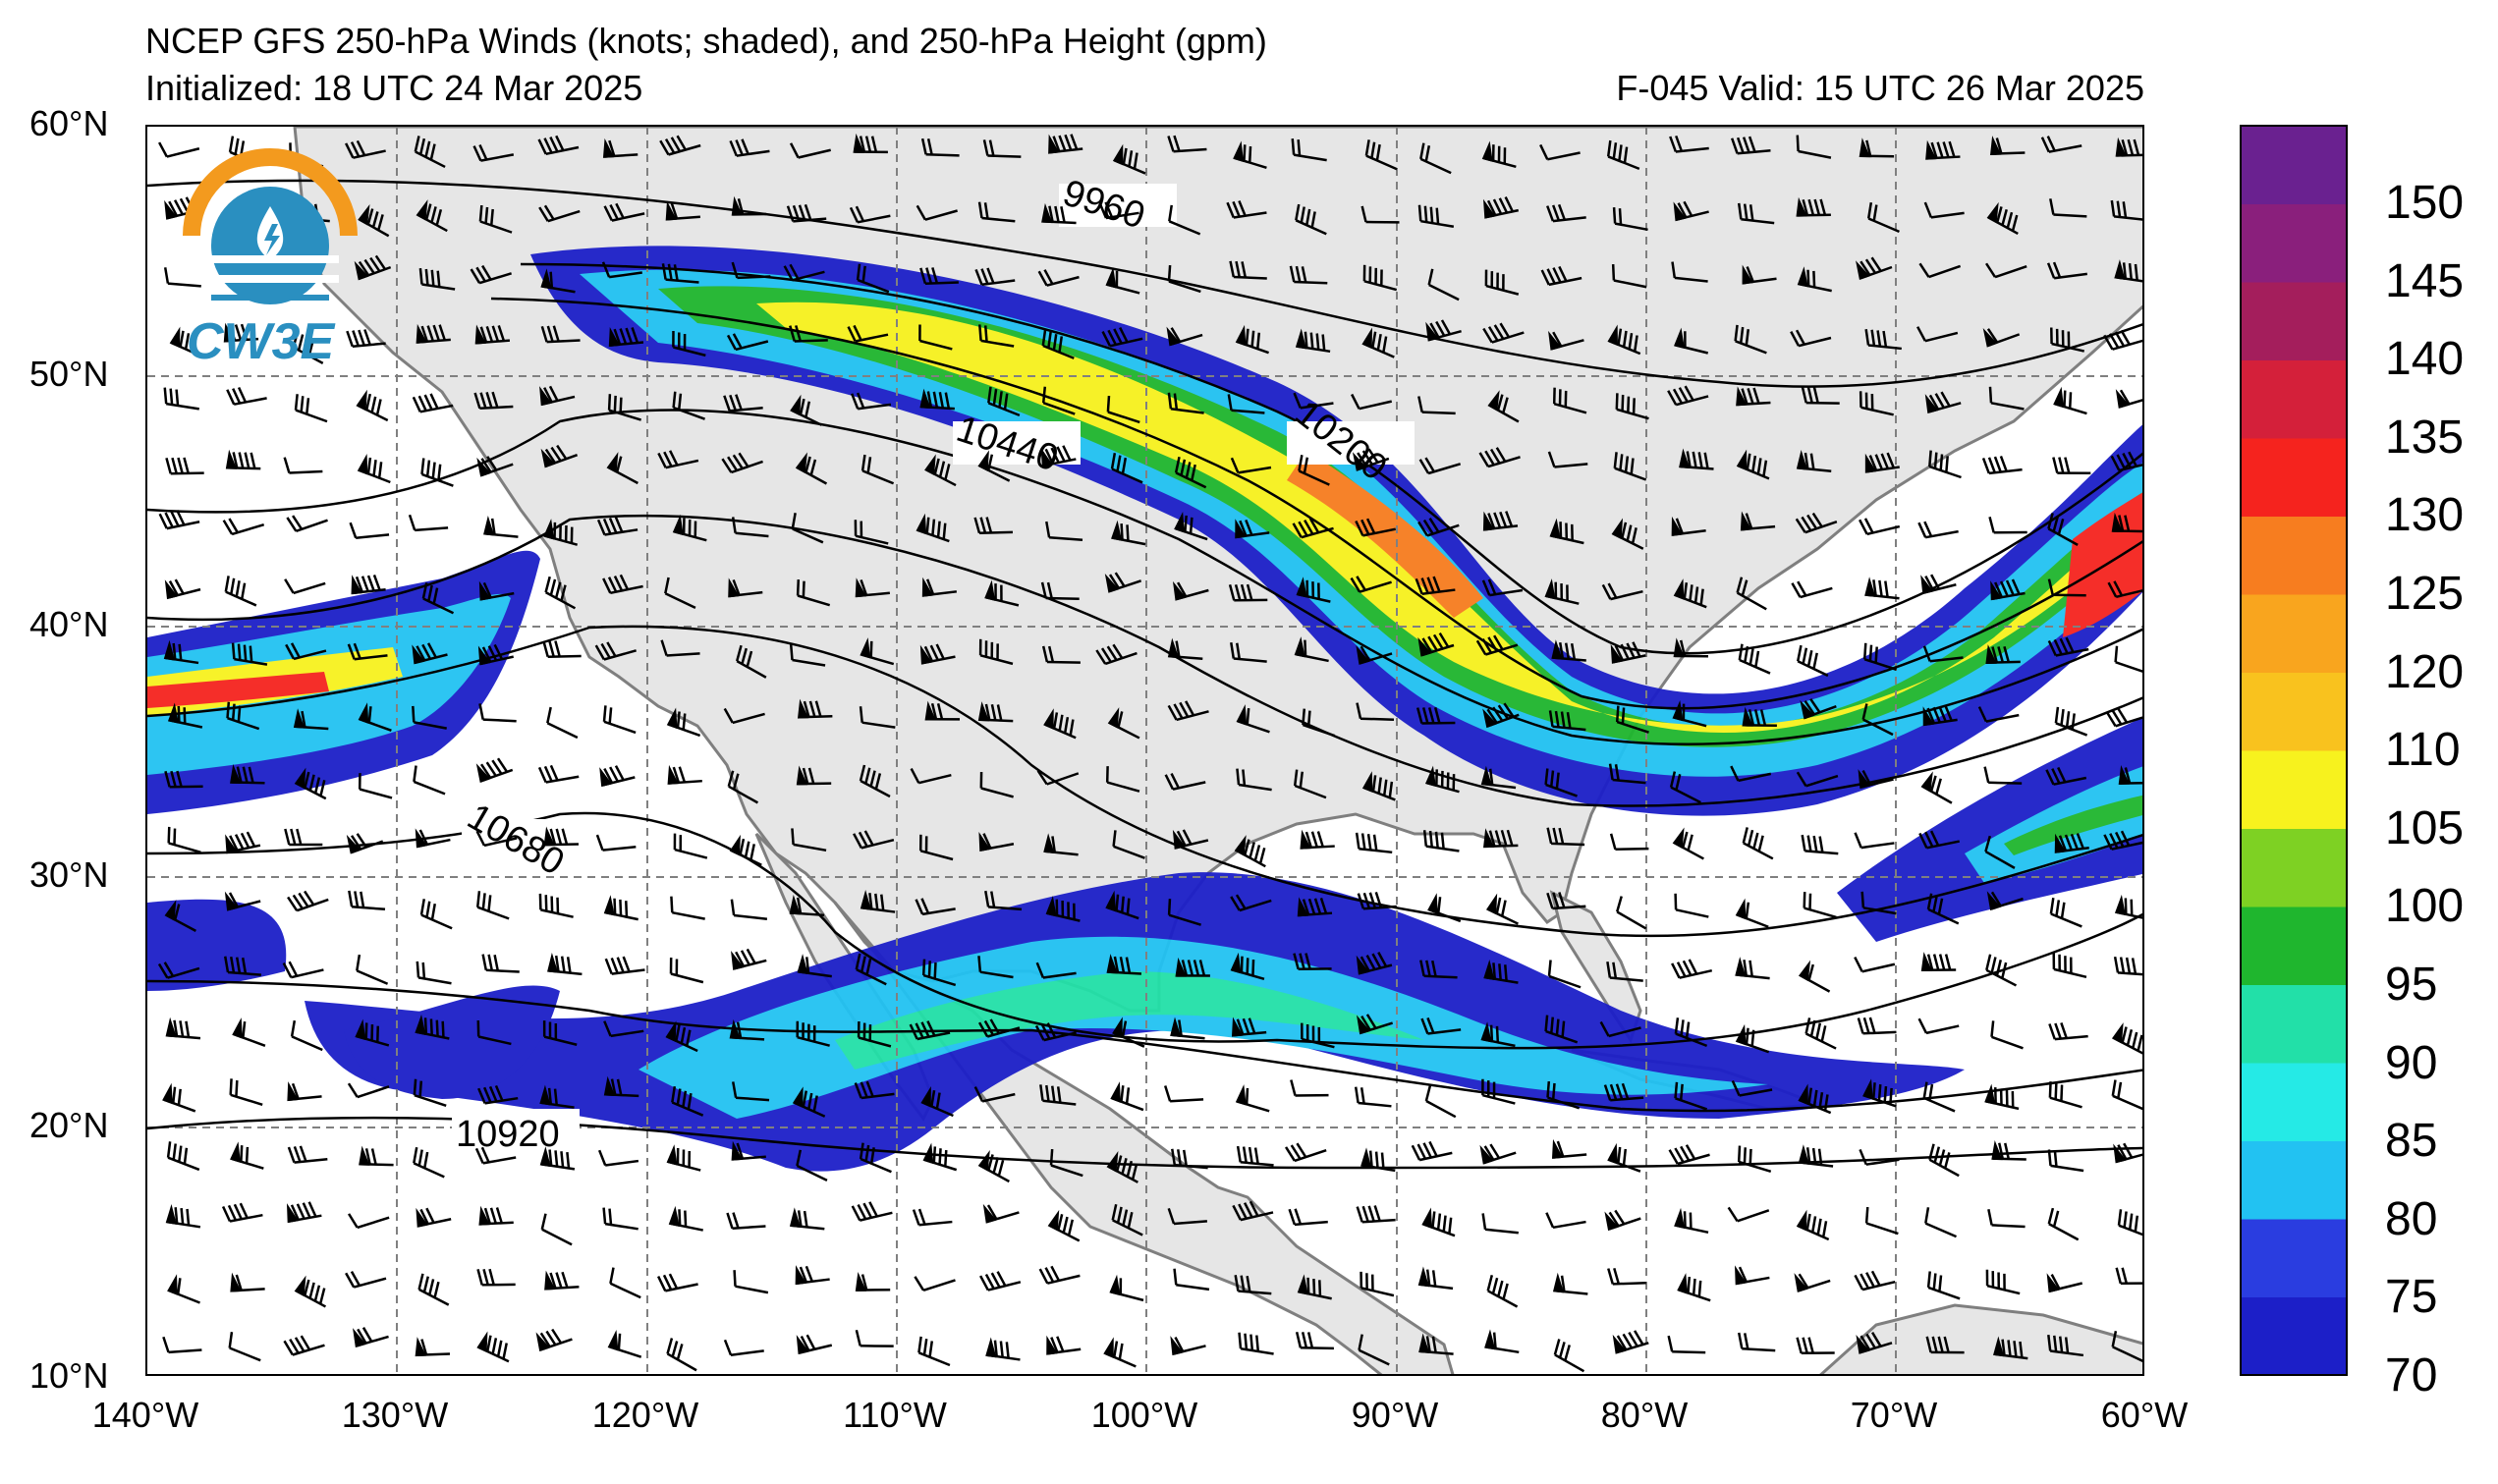  Describe the element at coordinates (2411, 1297) in the screenshot. I see `colorbar-label-75: 75` at that location.